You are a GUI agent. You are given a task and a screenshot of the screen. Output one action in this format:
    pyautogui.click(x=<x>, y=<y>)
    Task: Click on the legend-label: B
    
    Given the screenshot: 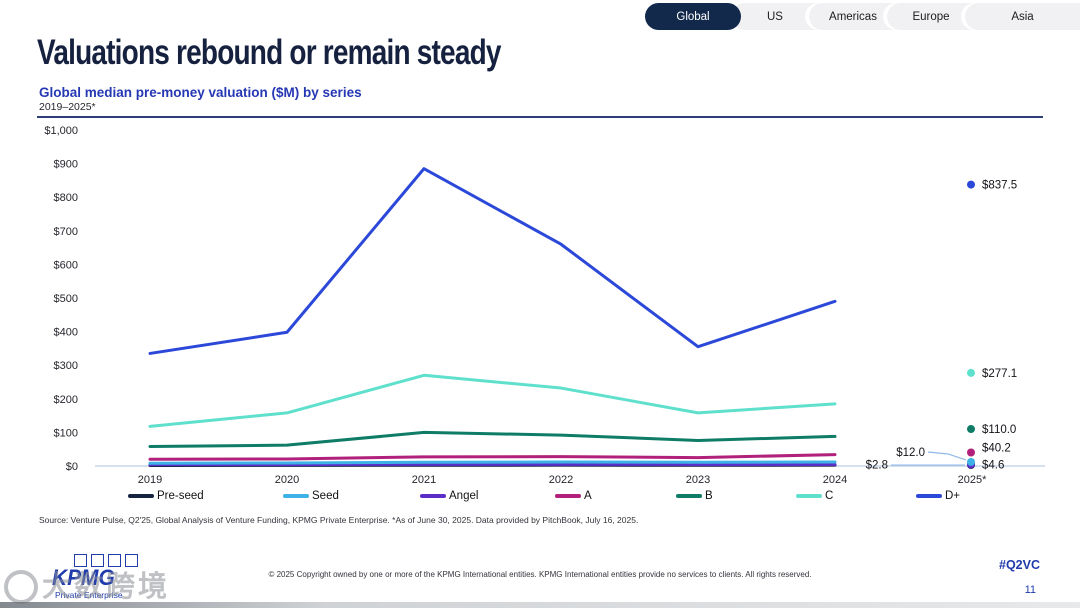 What is the action you would take?
    pyautogui.click(x=709, y=496)
    